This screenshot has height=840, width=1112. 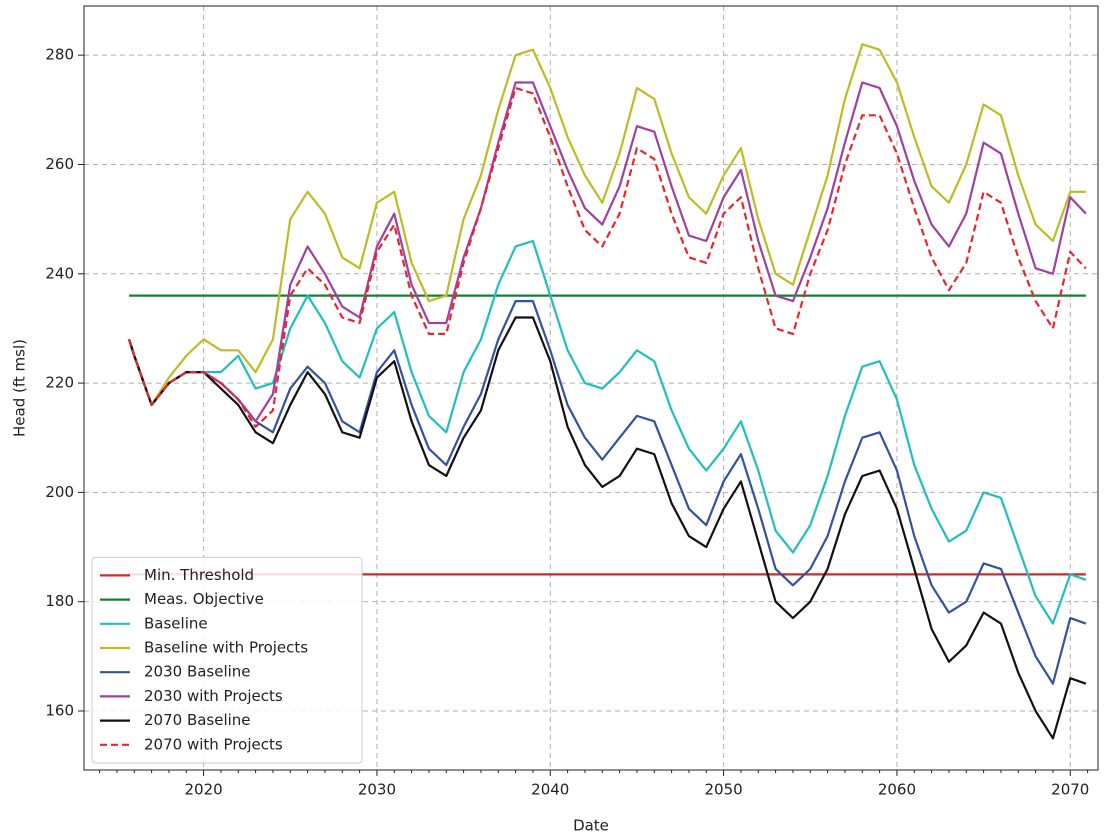 What do you see at coordinates (197, 720) in the screenshot?
I see `legend-label: 2070 Baseline` at bounding box center [197, 720].